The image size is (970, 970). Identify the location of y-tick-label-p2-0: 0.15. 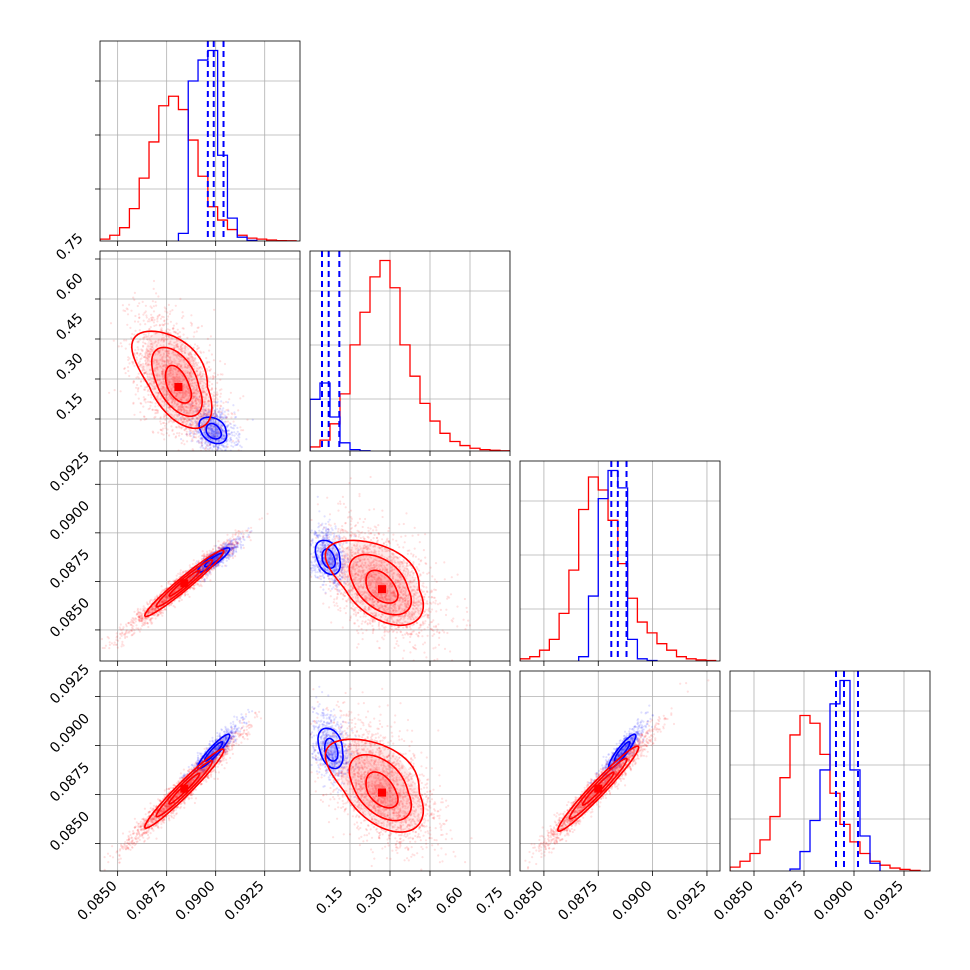
(69, 406).